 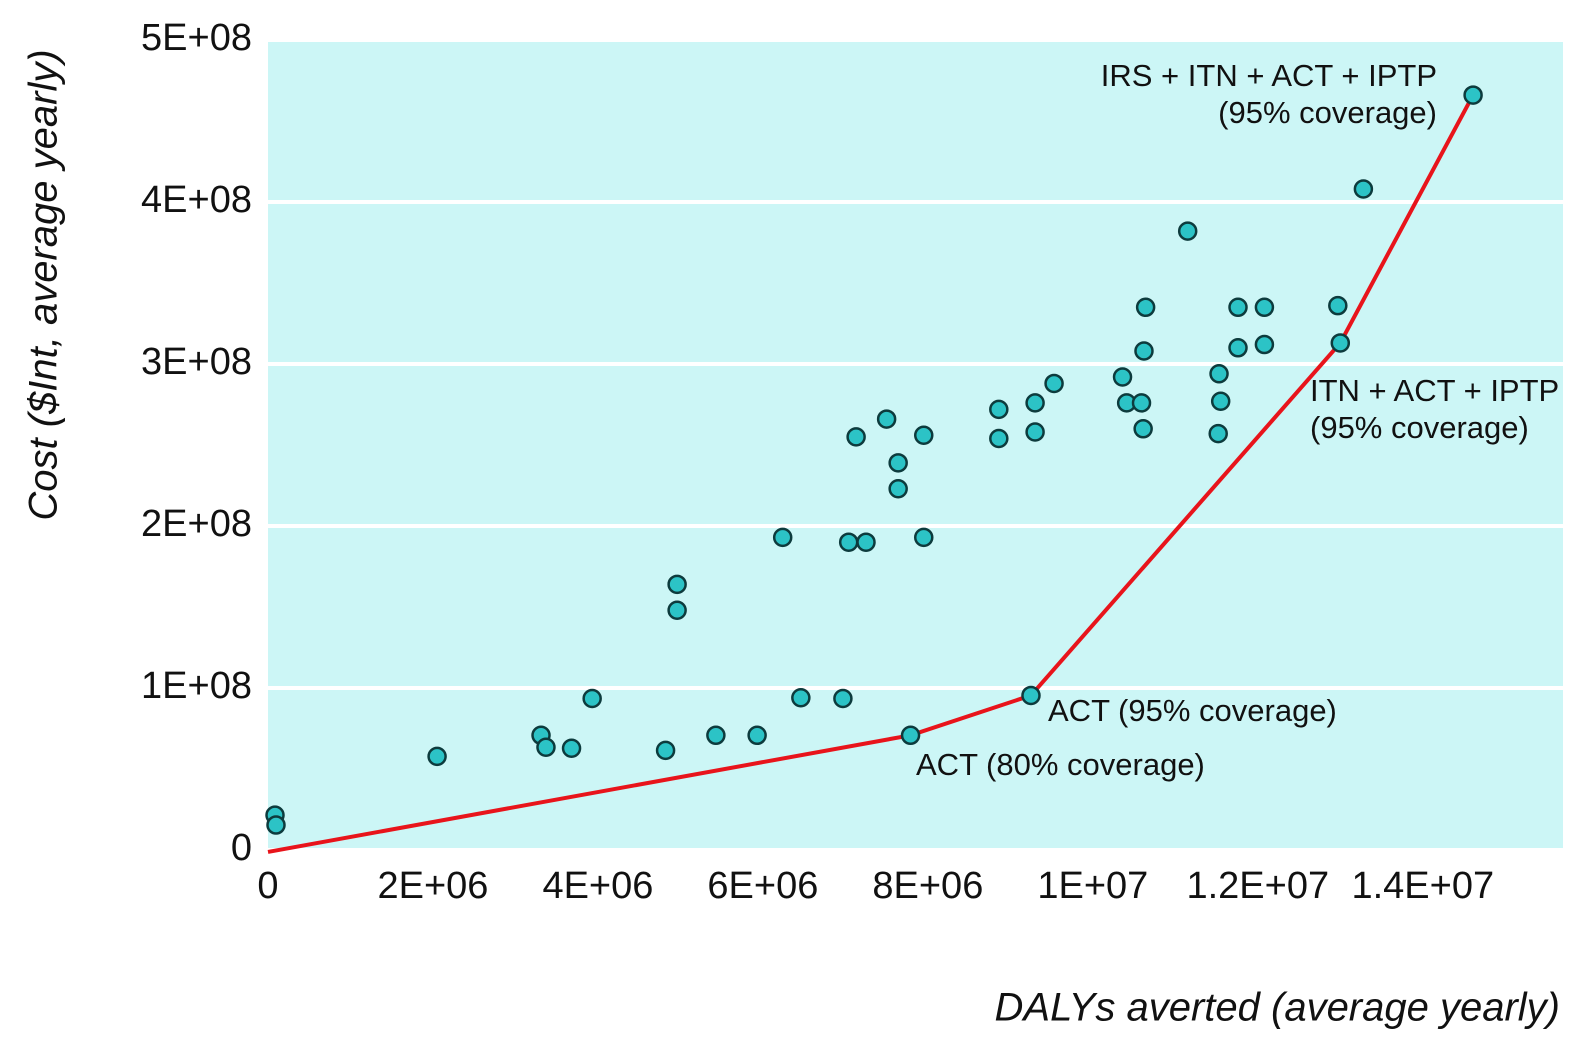 What do you see at coordinates (196, 686) in the screenshot?
I see `y-tick-label: 1E+08` at bounding box center [196, 686].